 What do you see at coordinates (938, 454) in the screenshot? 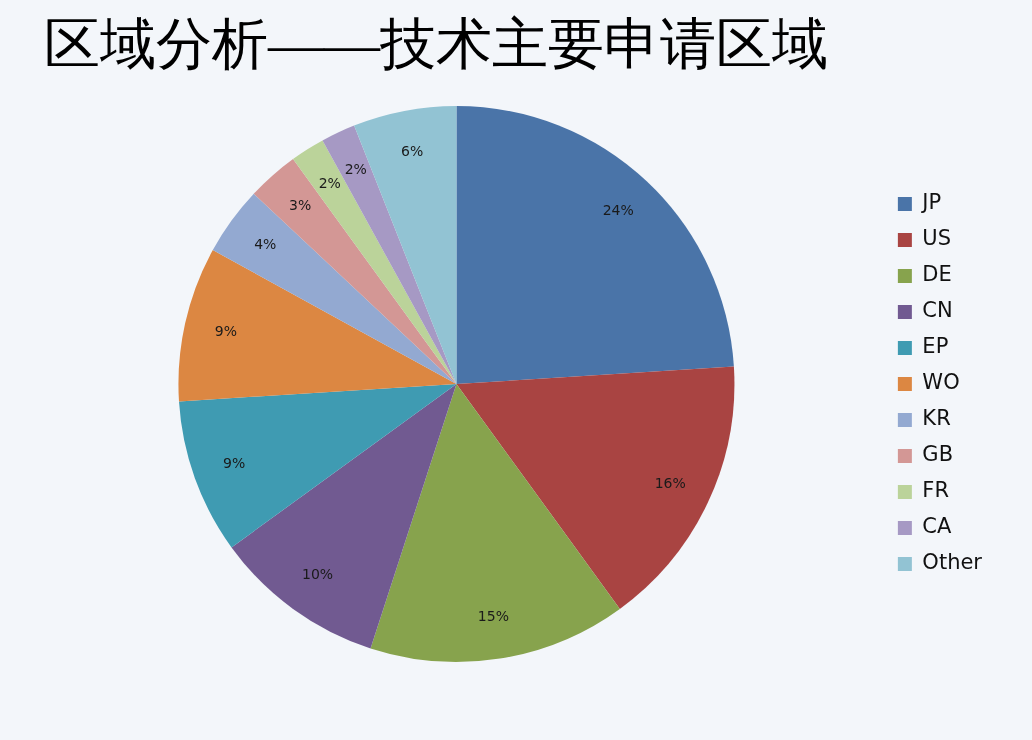
I see `legend-label: GB` at bounding box center [938, 454].